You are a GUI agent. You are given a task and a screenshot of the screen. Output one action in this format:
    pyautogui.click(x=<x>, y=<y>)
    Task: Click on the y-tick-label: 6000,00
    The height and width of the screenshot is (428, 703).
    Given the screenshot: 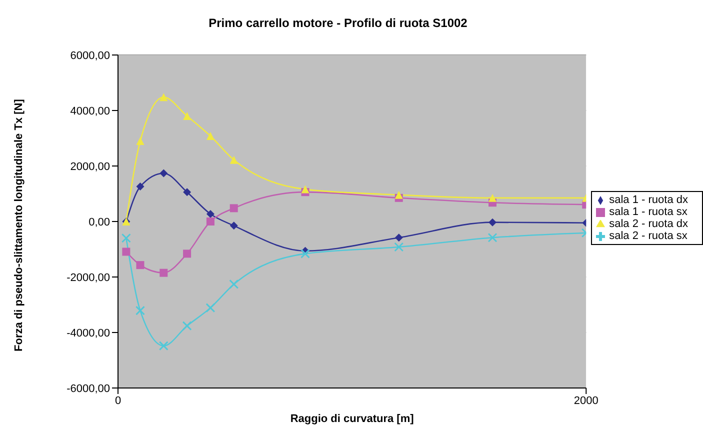 What is the action you would take?
    pyautogui.click(x=90, y=56)
    